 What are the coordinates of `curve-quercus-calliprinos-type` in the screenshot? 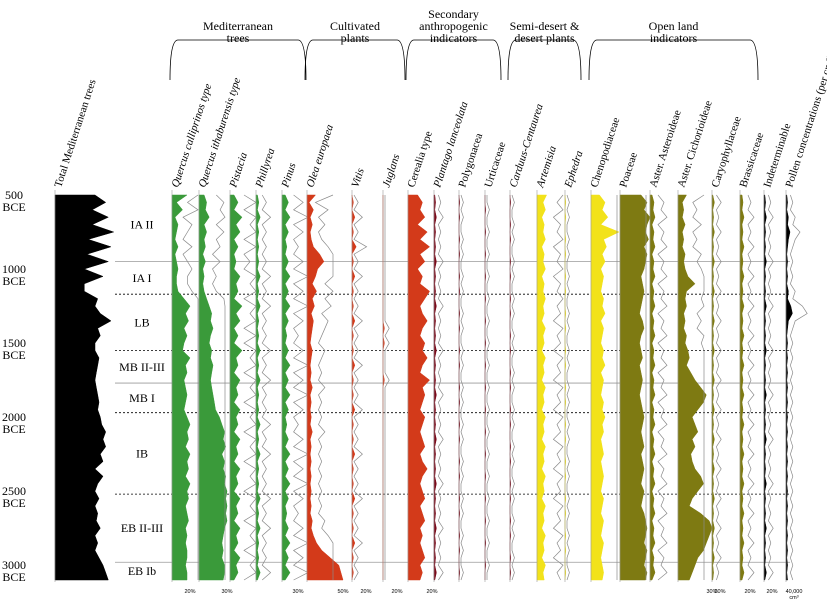 It's located at (181, 387).